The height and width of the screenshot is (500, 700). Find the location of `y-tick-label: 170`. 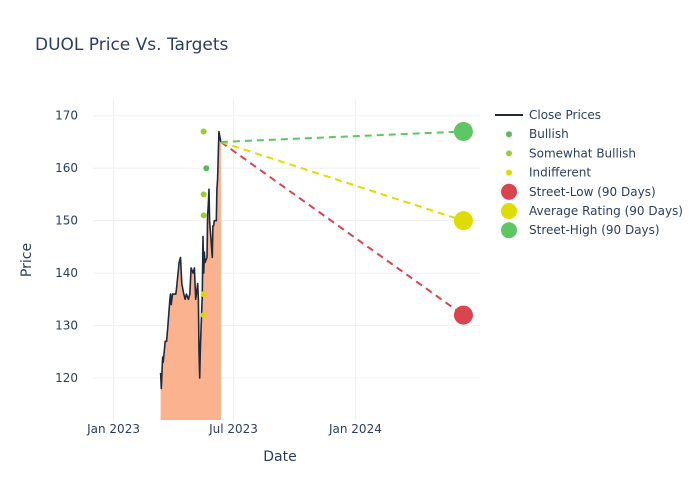

y-tick-label: 170 is located at coordinates (66, 116).